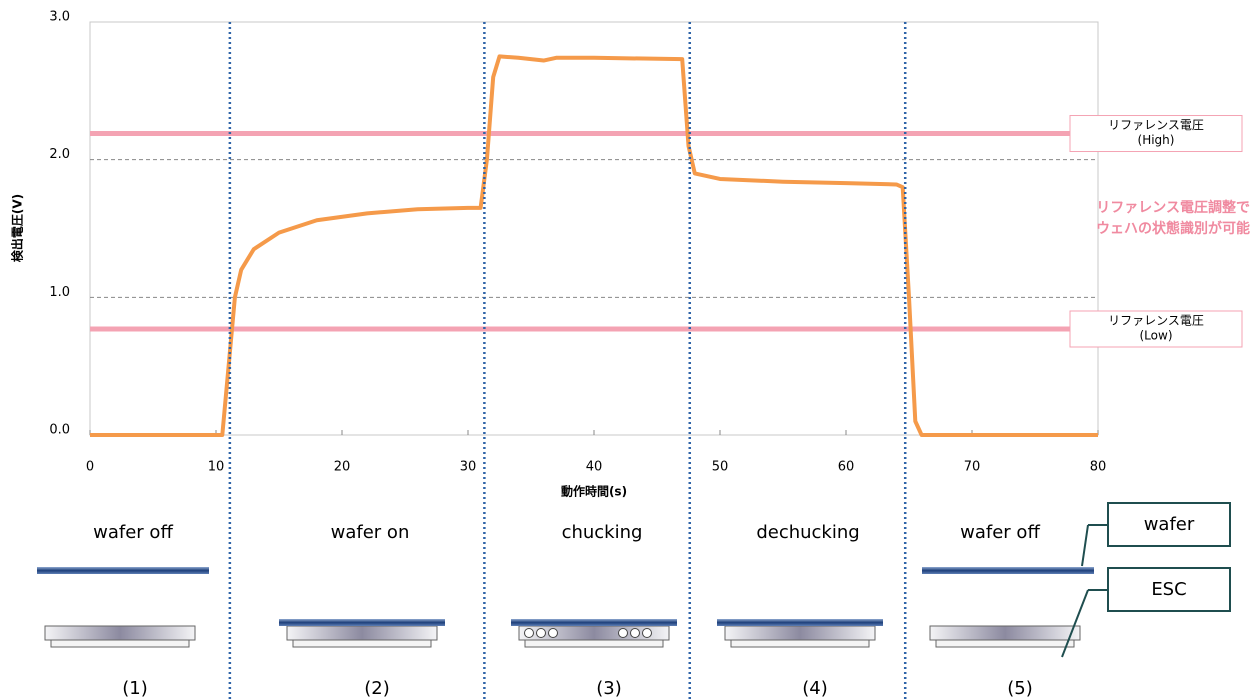  What do you see at coordinates (59, 292) in the screenshot?
I see `y-tick-label: 1.0` at bounding box center [59, 292].